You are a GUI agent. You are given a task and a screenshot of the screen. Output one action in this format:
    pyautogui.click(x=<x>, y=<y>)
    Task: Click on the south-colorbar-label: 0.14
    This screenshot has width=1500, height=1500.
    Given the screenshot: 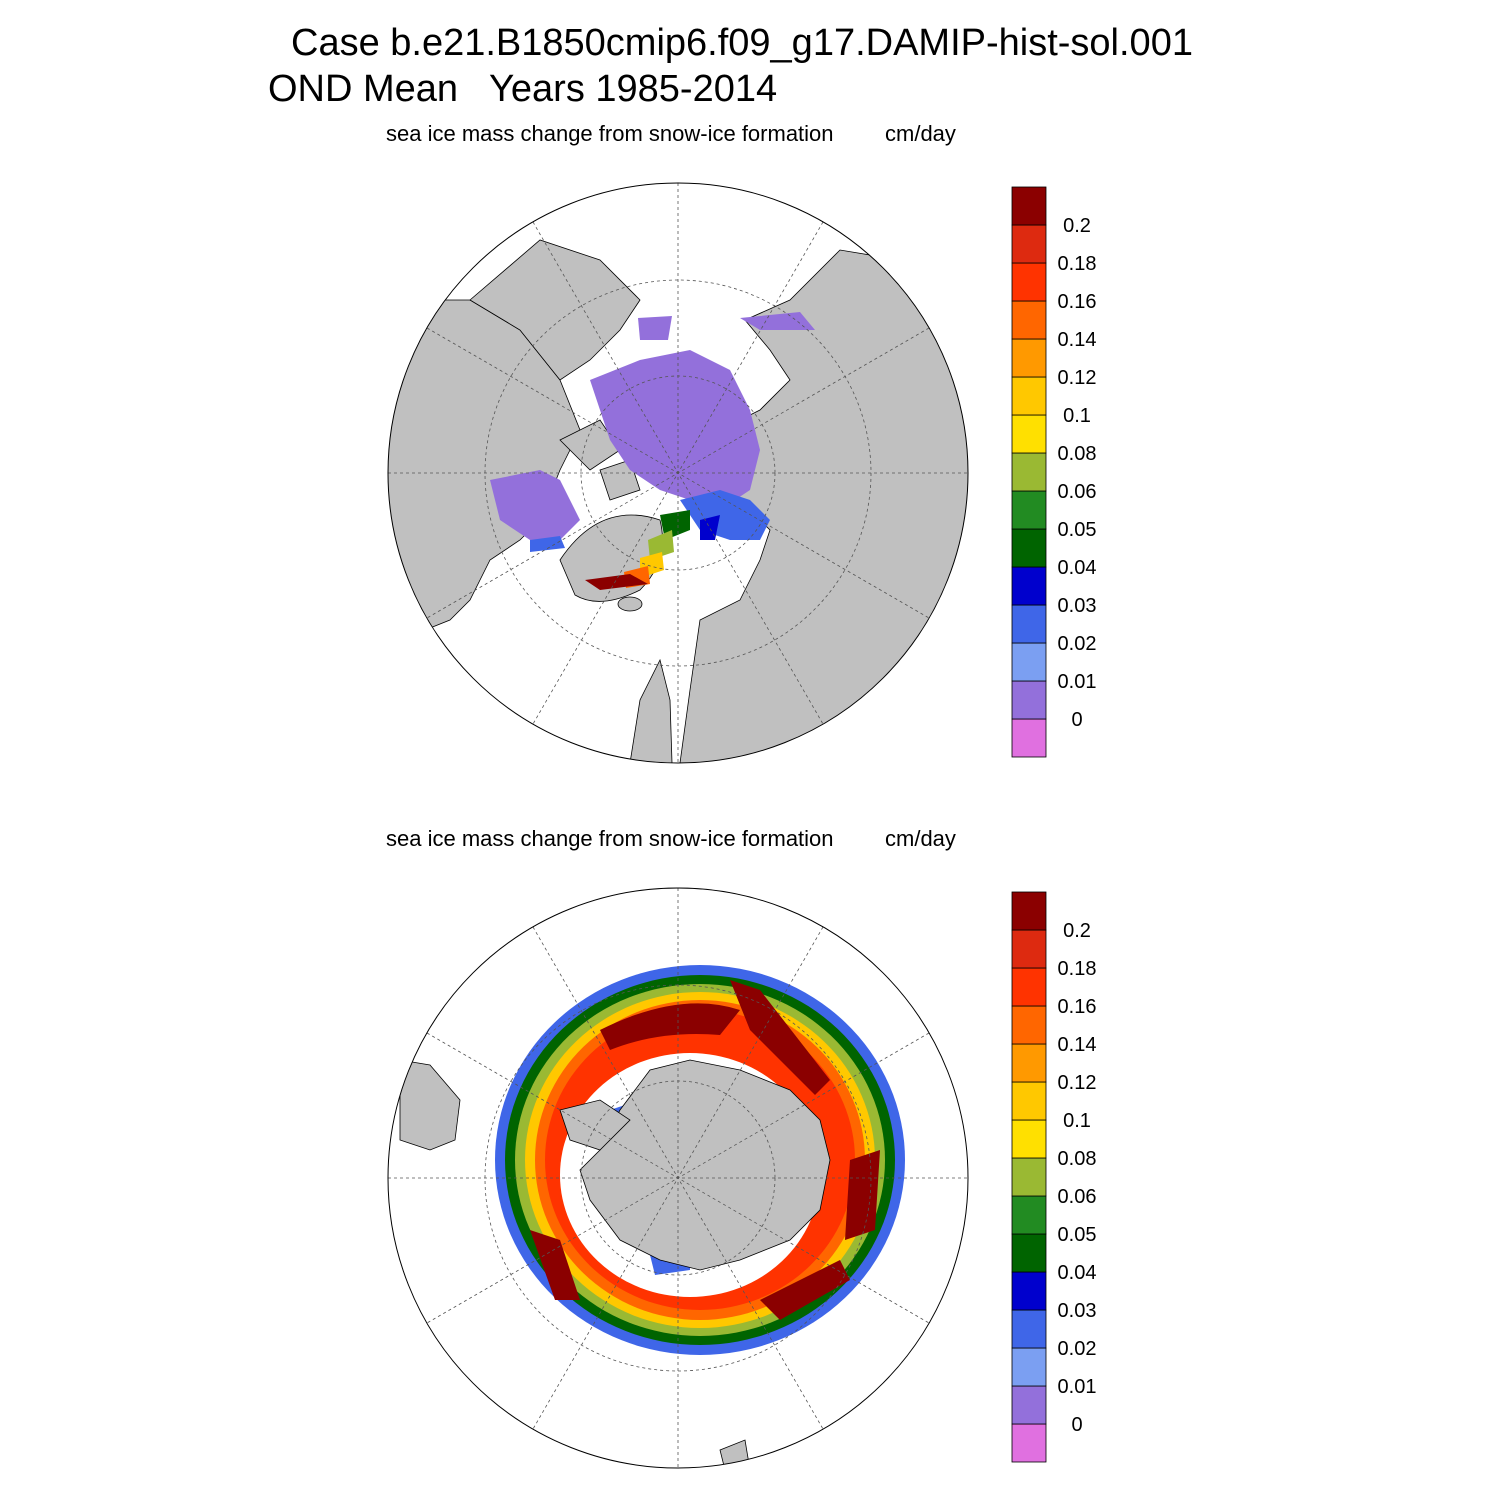 What is the action you would take?
    pyautogui.click(x=1077, y=1045)
    